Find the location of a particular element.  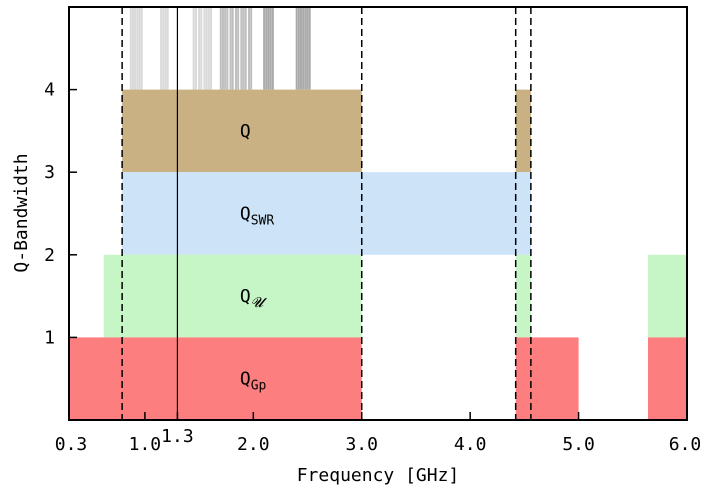

interference-layer is located at coordinates (220, 48).